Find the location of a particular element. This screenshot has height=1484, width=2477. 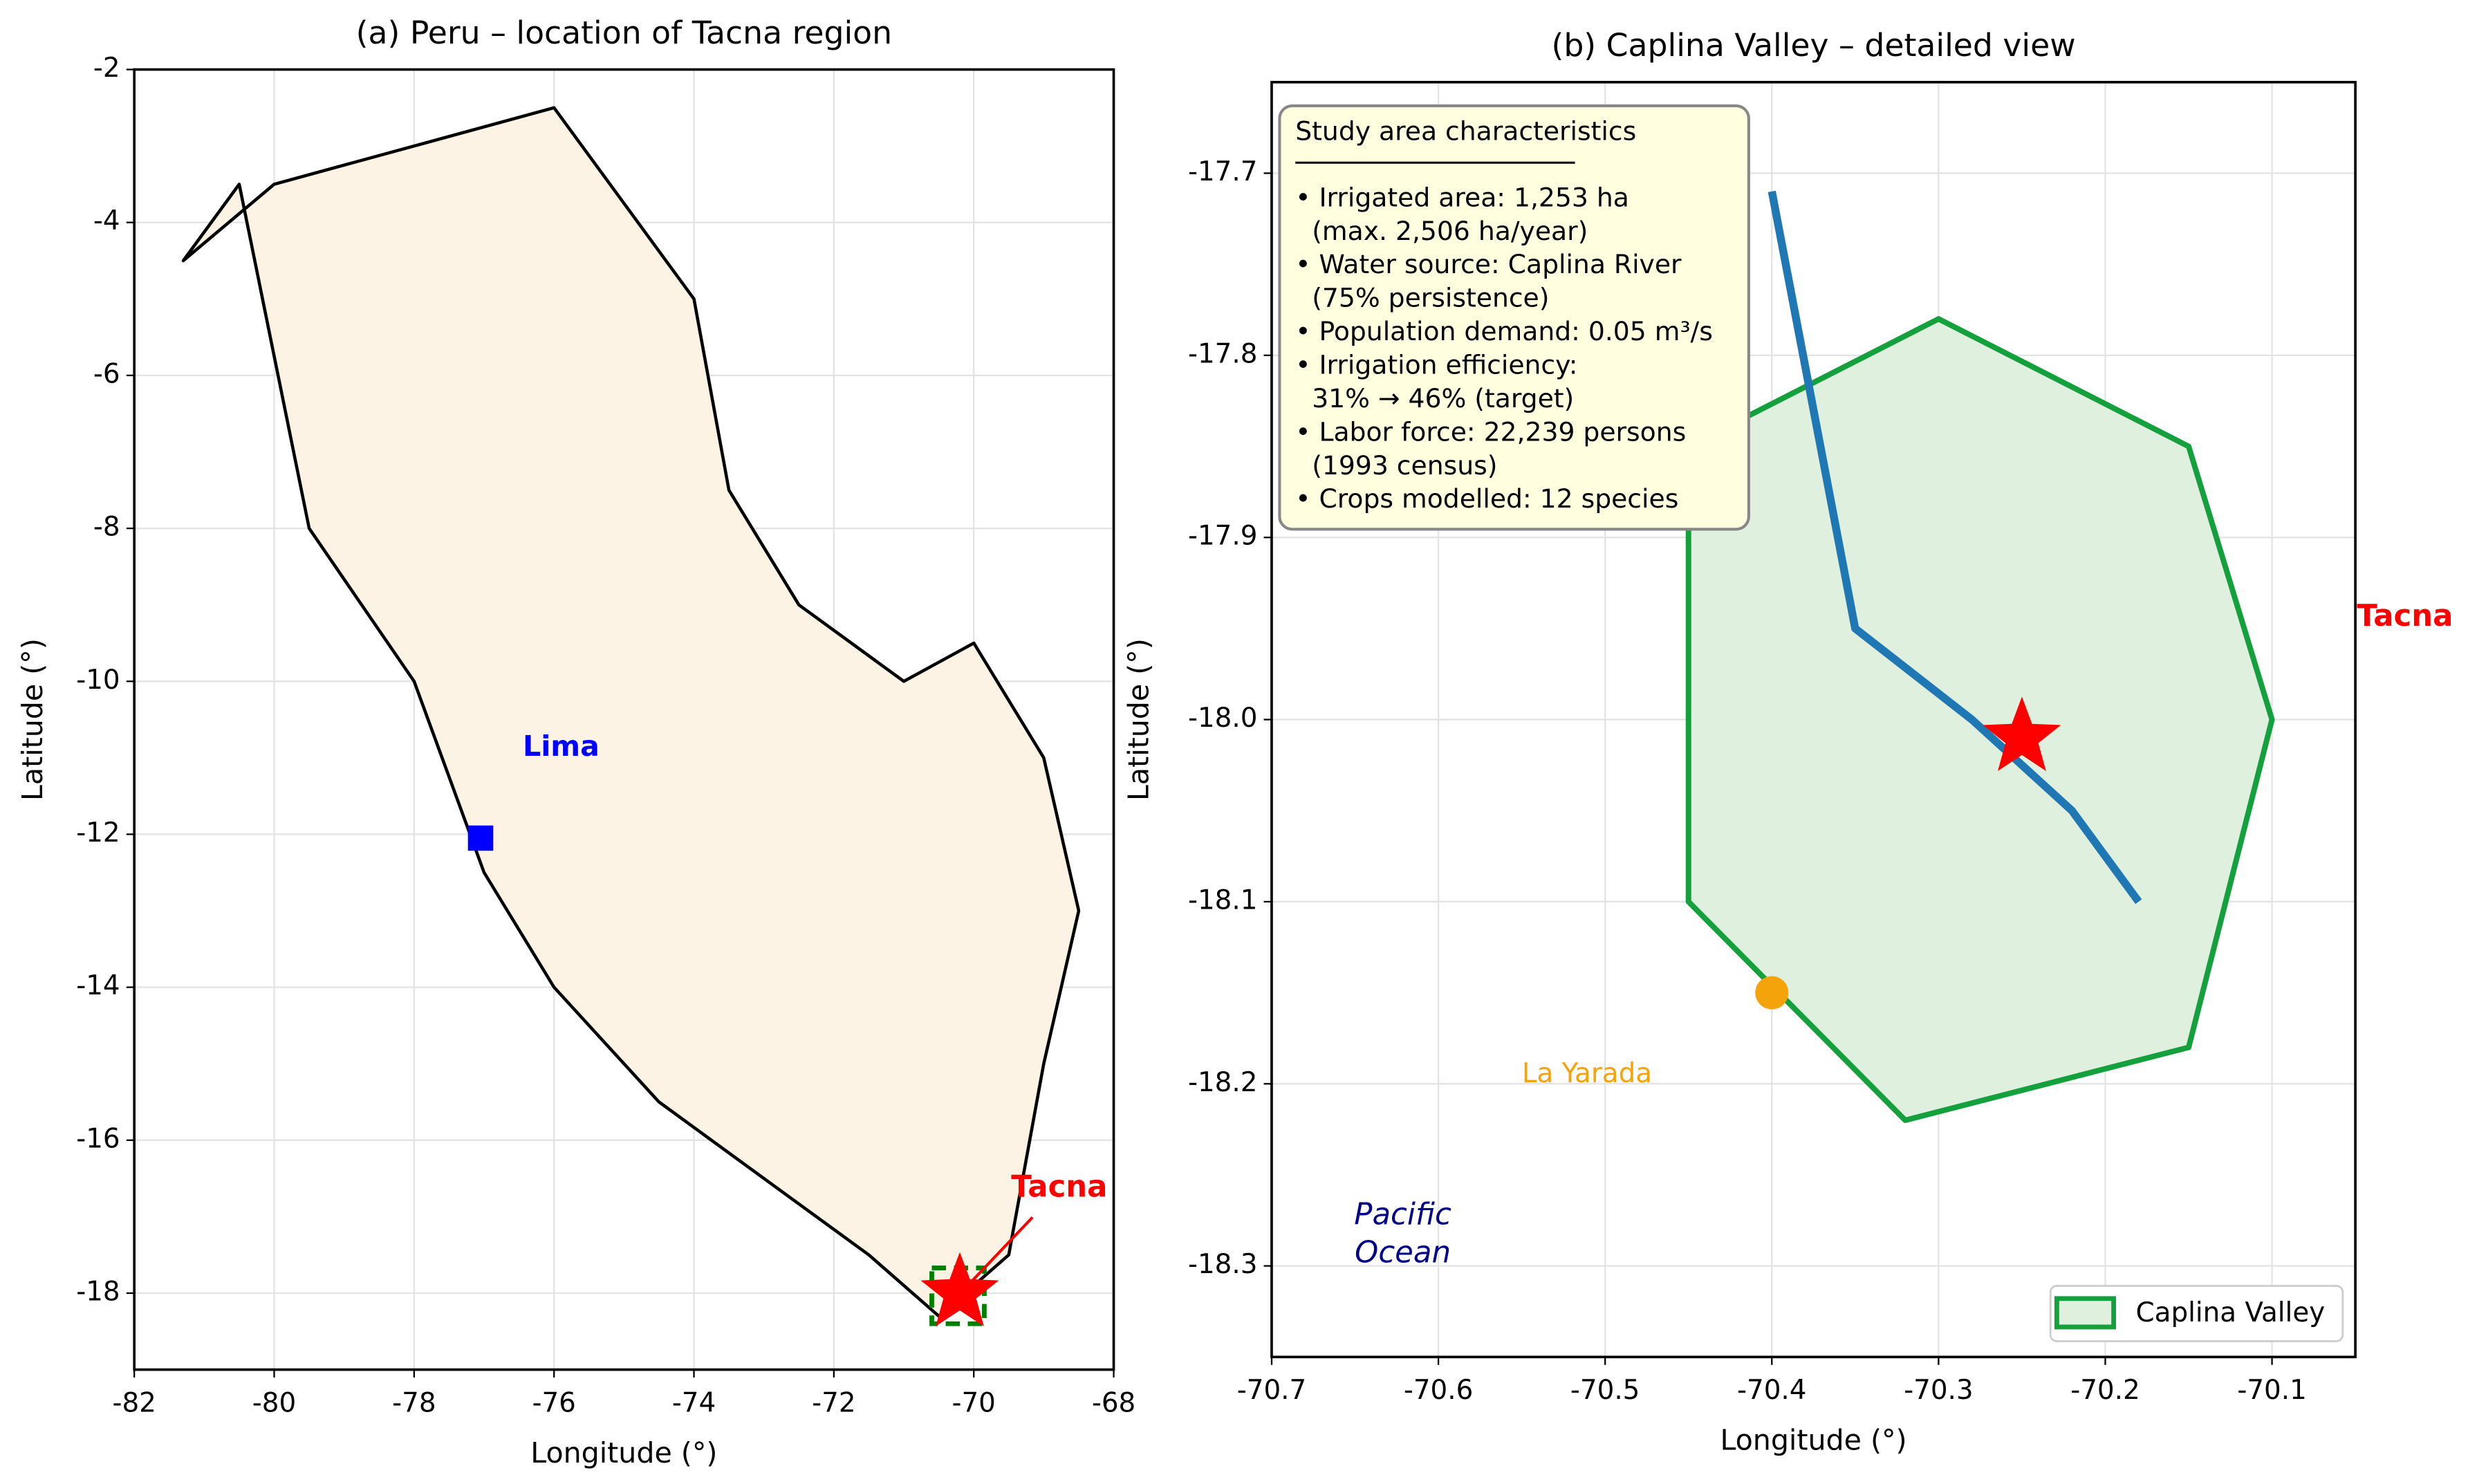

textbox-line: • Irrigation efficiency: is located at coordinates (1436, 364).